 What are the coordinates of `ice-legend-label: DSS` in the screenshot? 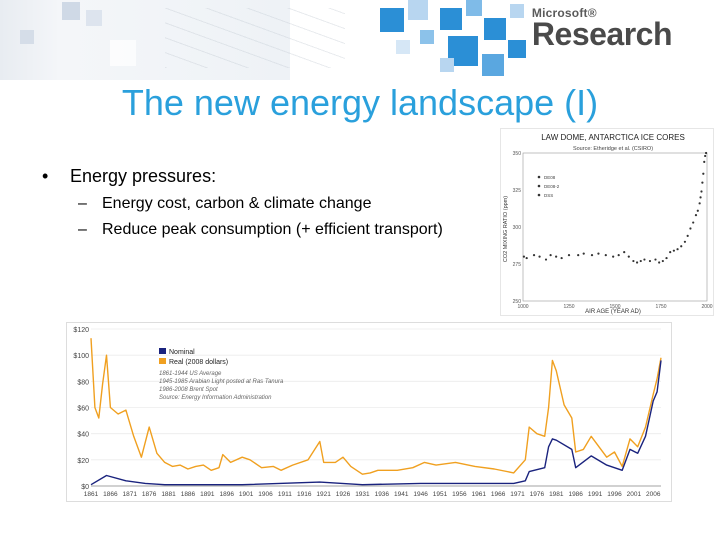 It's located at (548, 195).